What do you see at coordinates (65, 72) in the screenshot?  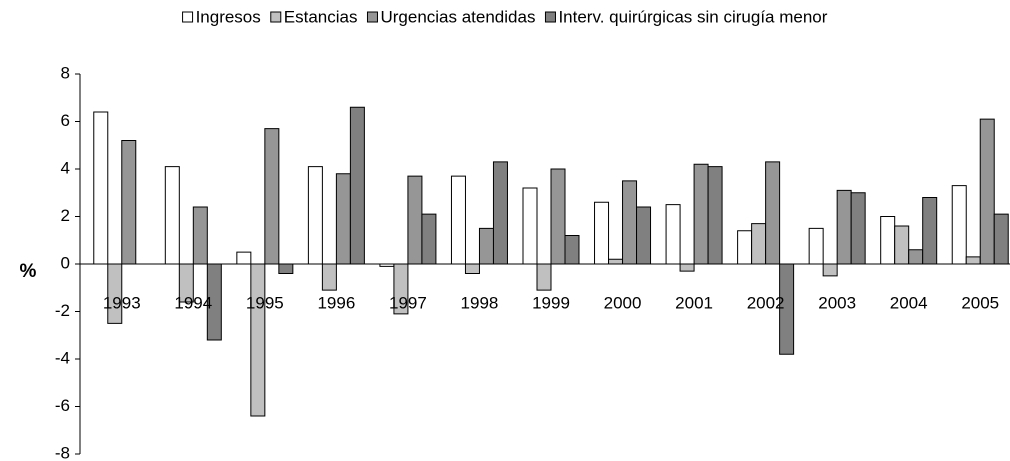 I see `y-tick-label: 8` at bounding box center [65, 72].